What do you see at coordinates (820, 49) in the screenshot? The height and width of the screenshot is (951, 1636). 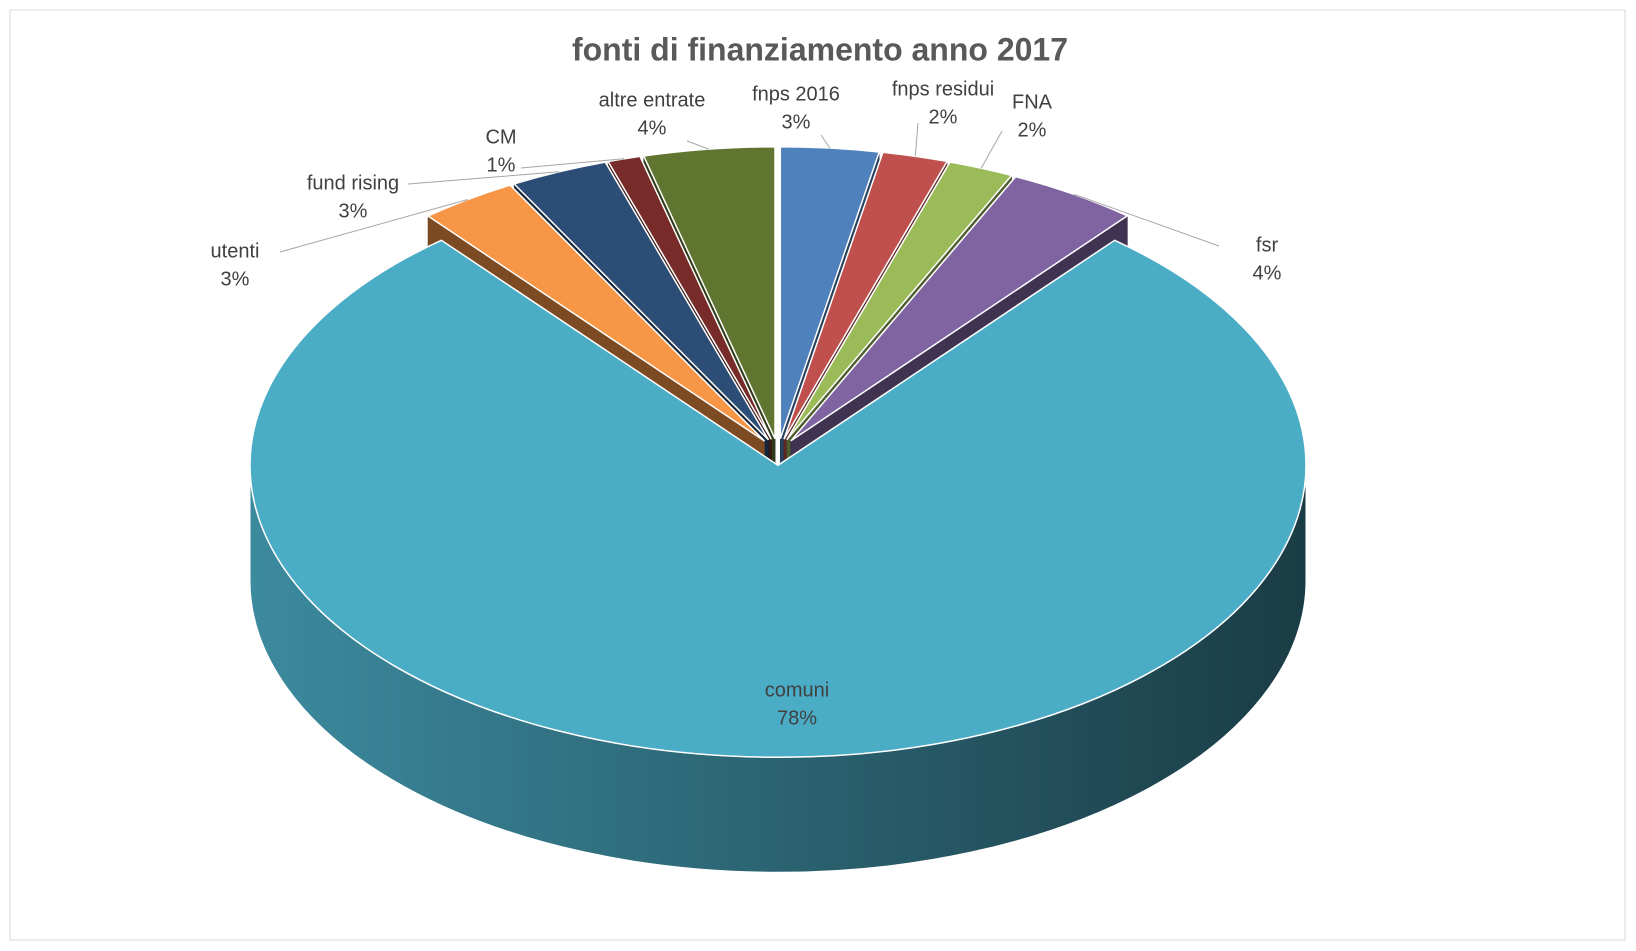 I see `chart-title: fonti di finanziamento anno 2017` at bounding box center [820, 49].